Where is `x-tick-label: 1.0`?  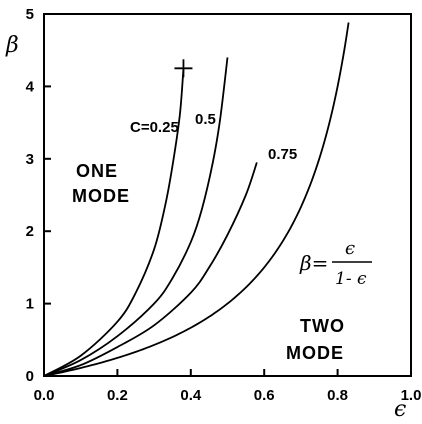 x-tick-label: 1.0 is located at coordinates (411, 395).